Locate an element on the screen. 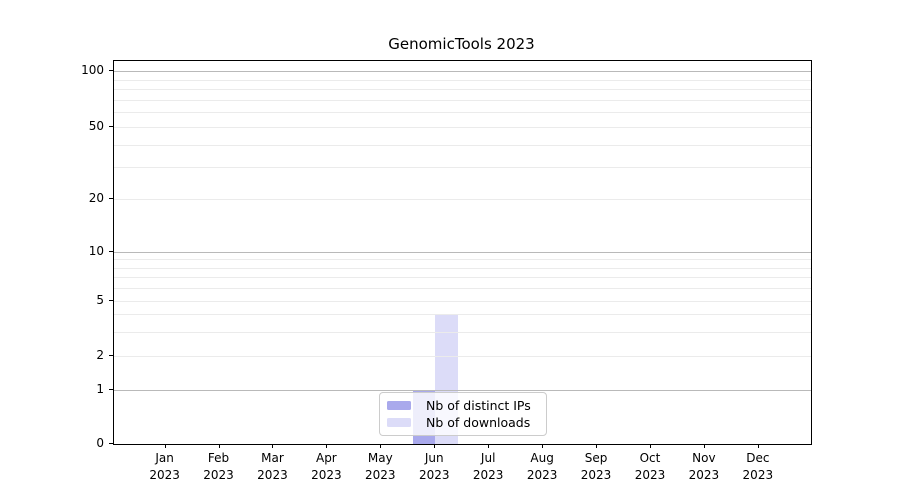 Image resolution: width=900 pixels, height=500 pixels. x-tick-label: Sep 2023 is located at coordinates (596, 466).